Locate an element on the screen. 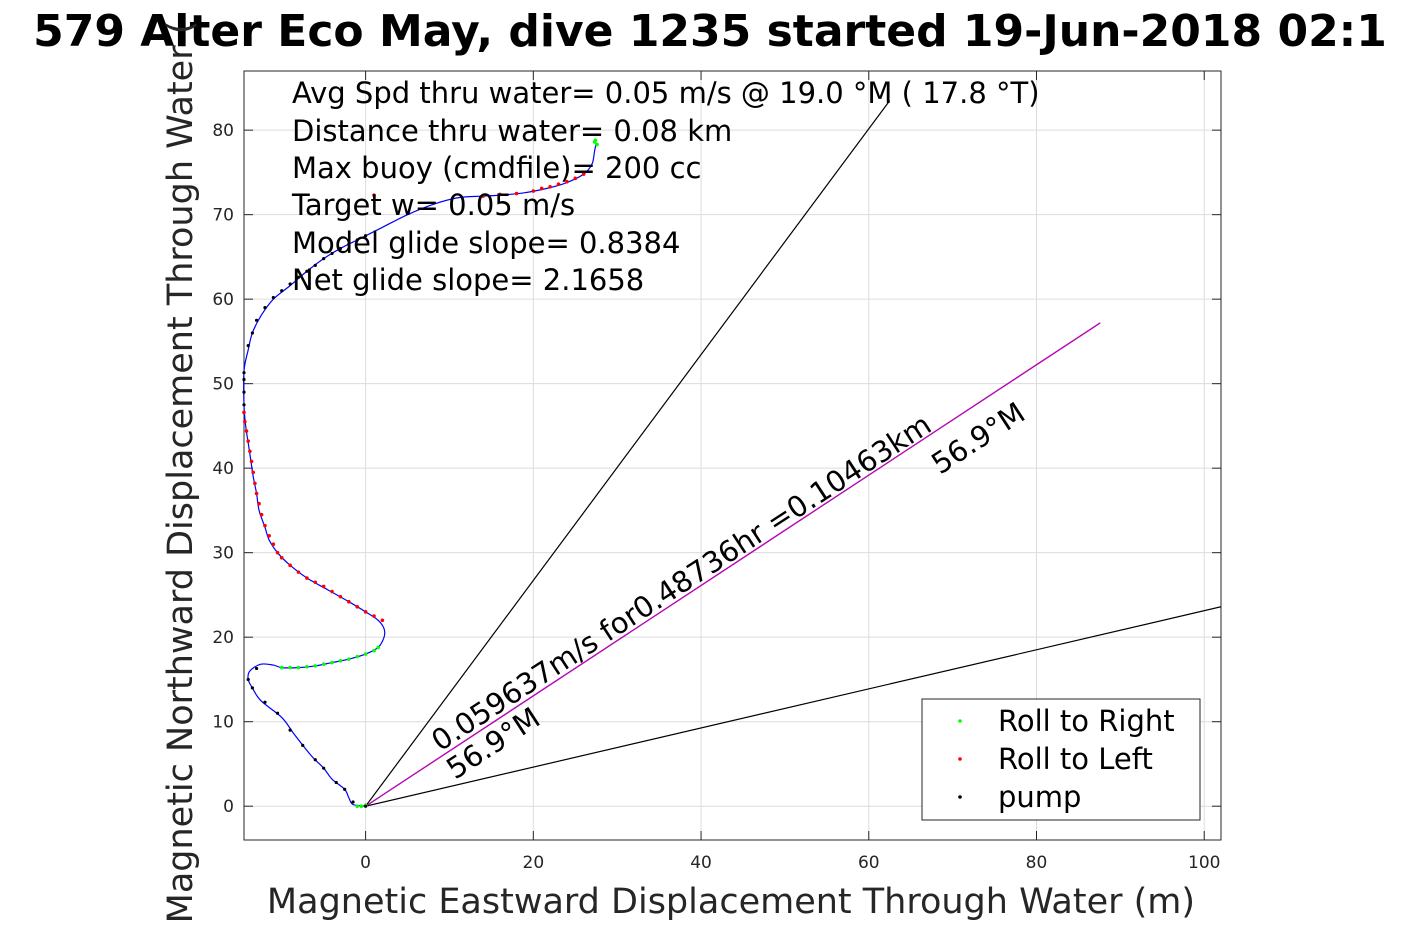  y-tick-label: 40 is located at coordinates (223, 469).